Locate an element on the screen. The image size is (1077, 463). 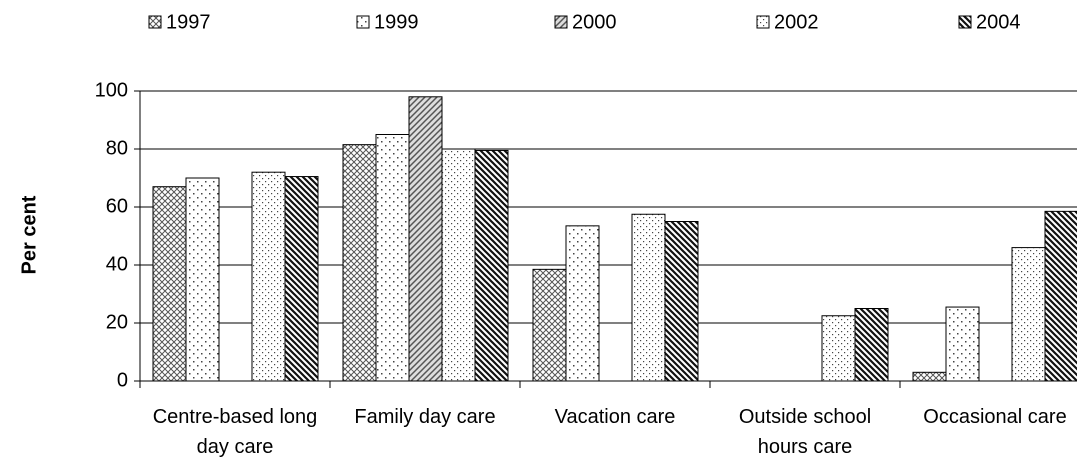
x-tick-label: Occasional care is located at coordinates (995, 417).